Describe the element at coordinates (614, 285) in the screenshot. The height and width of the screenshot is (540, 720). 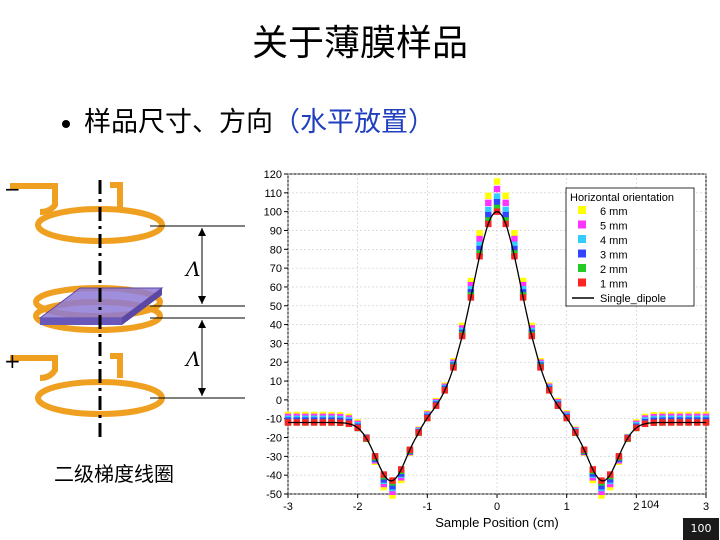
I see `legend-entry: 1 mm` at that location.